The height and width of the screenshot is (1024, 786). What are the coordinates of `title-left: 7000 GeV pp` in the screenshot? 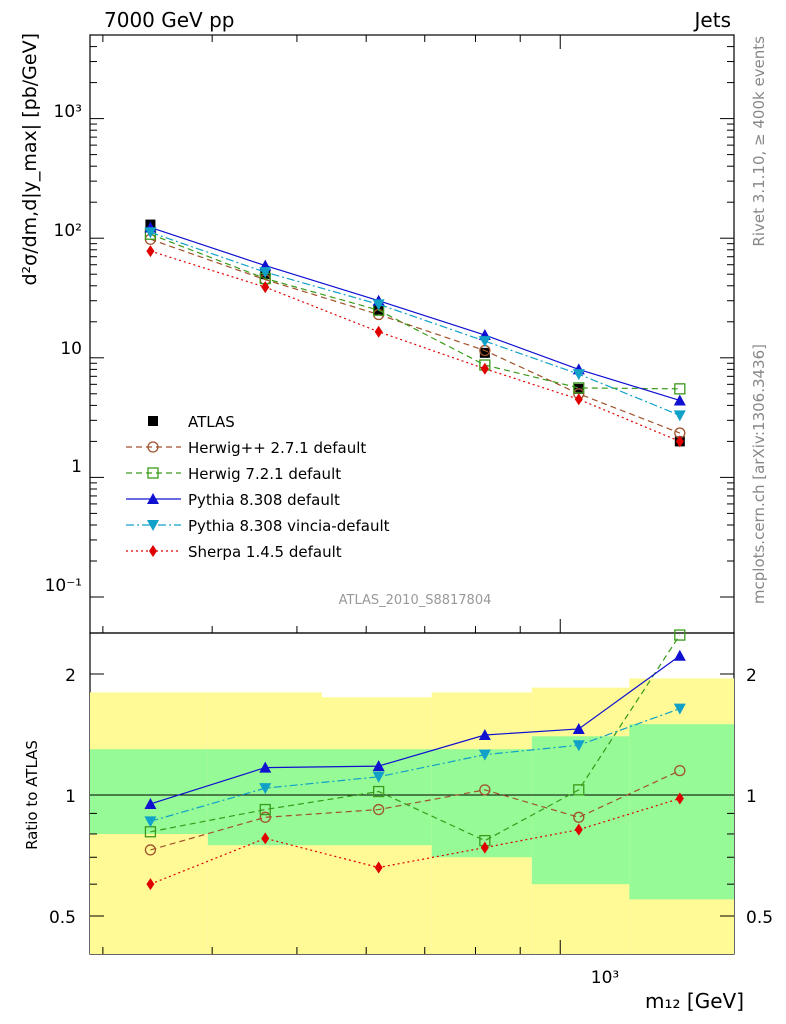 It's located at (169, 20).